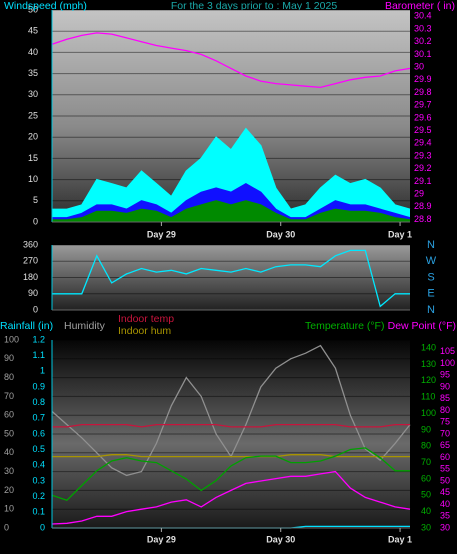  What do you see at coordinates (445, 422) in the screenshot?
I see `y-tick-label: 75` at bounding box center [445, 422].